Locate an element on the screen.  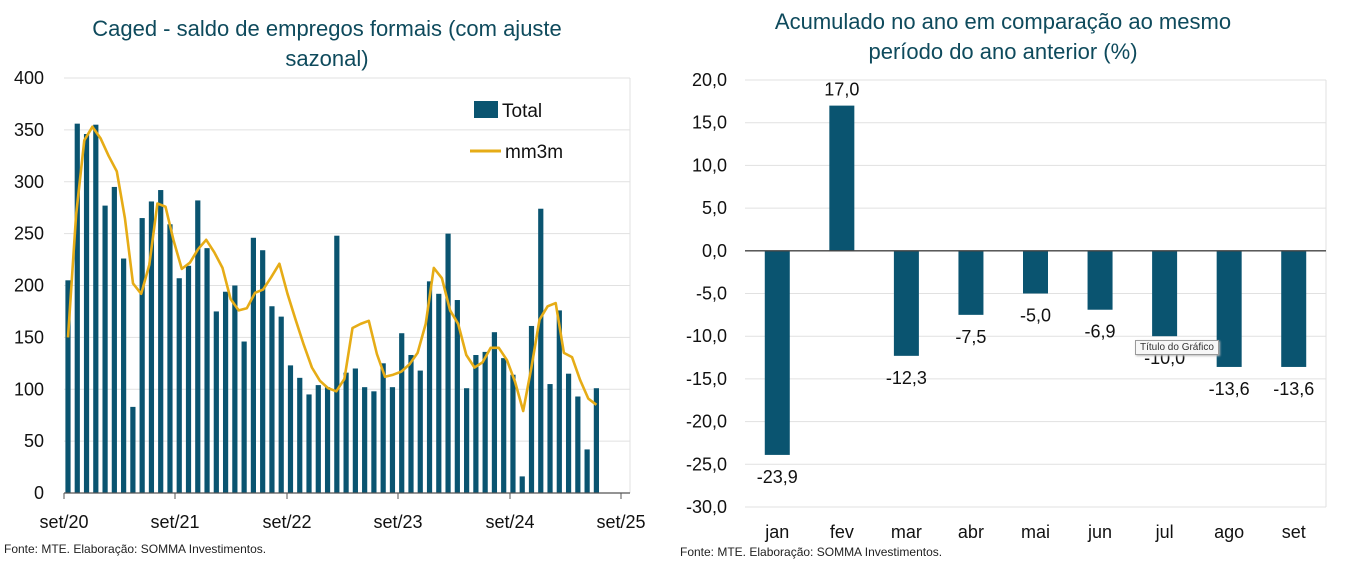
right-data-label: 17,0 is located at coordinates (841, 90).